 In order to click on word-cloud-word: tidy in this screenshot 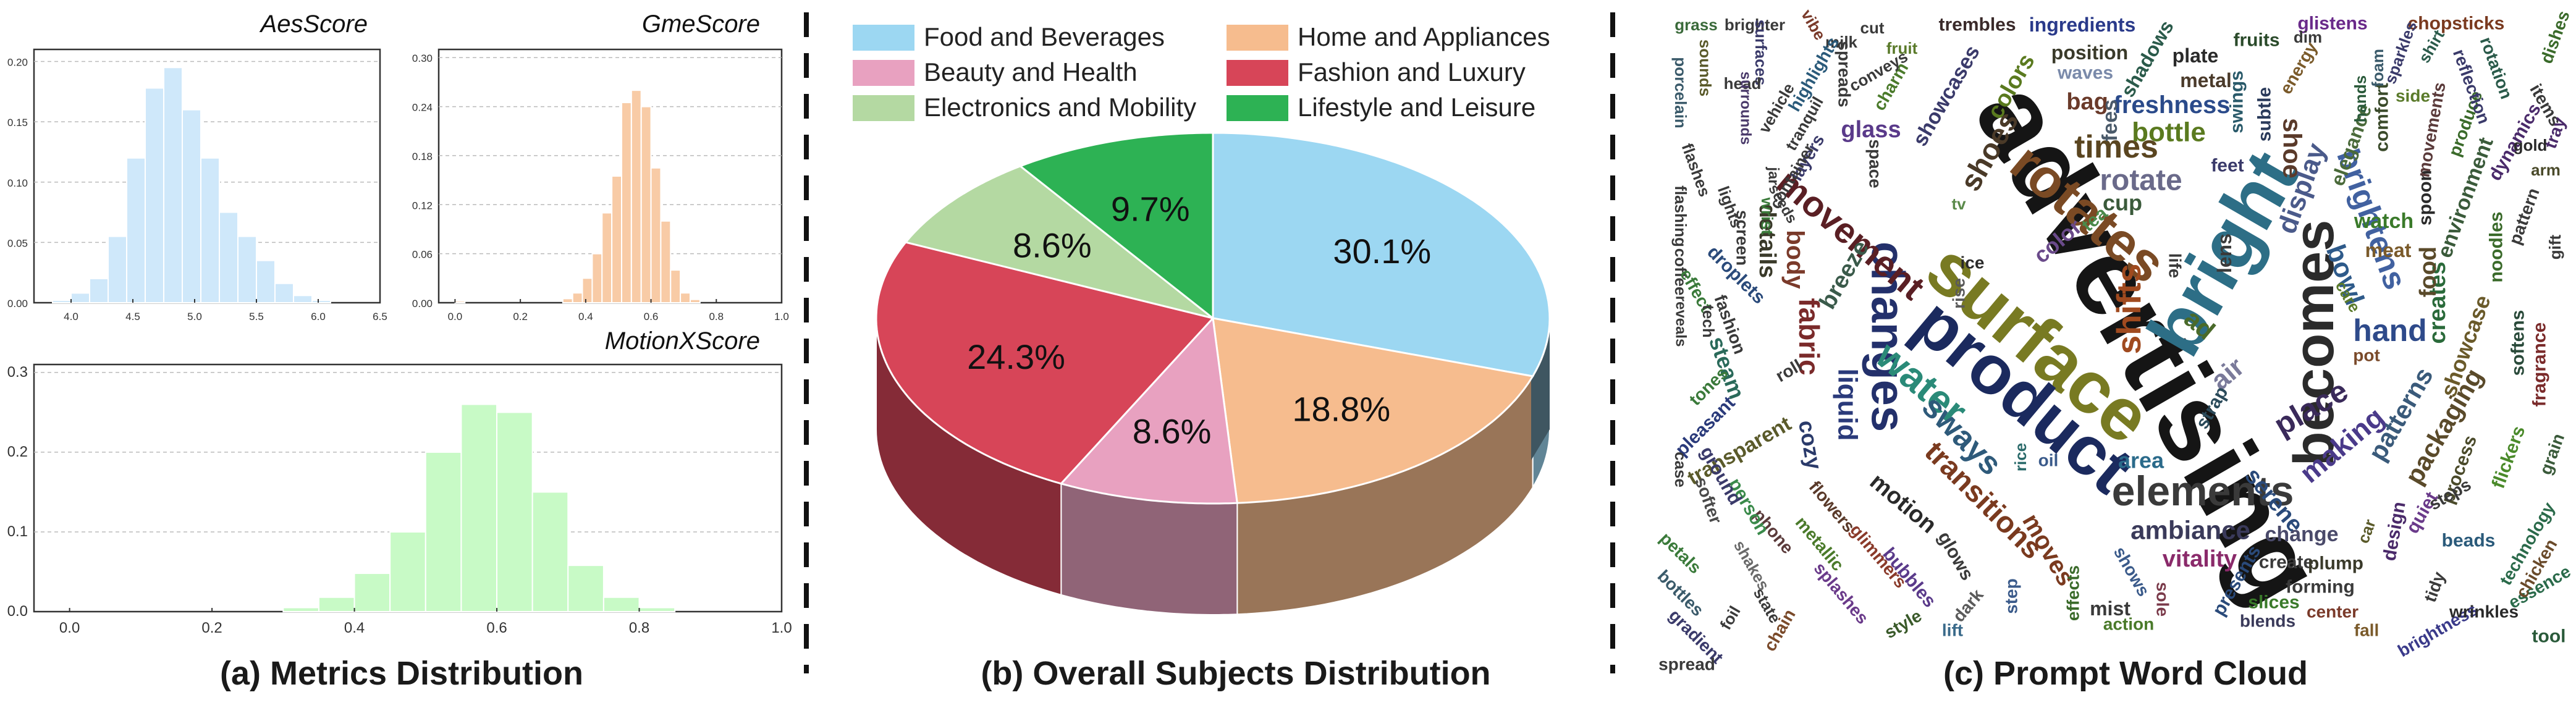, I will do `click(2434, 587)`.